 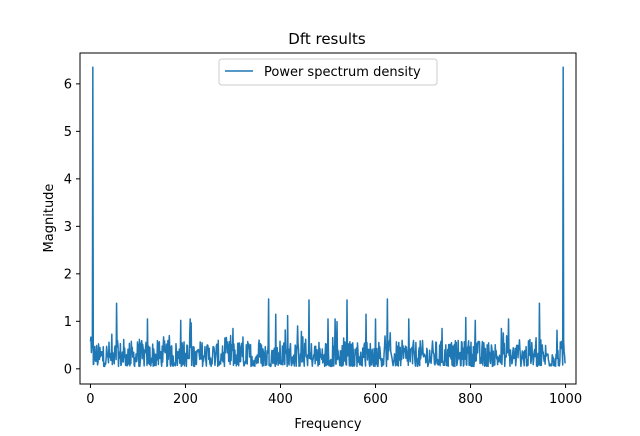 I want to click on chart-title: Dft results, so click(x=327, y=39).